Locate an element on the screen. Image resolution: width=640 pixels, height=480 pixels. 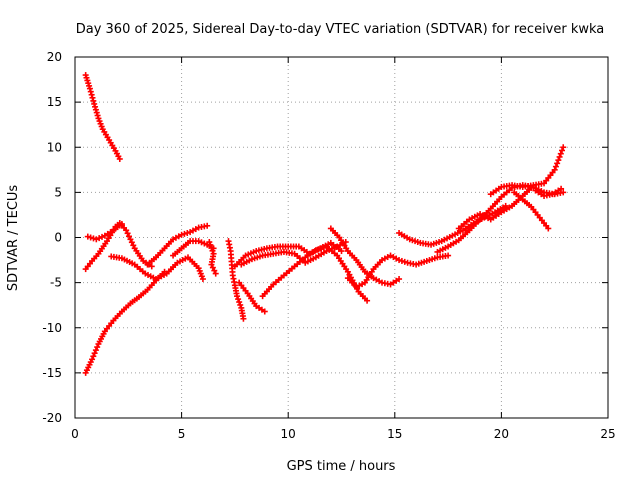
x-tick-label: 25 is located at coordinates (607, 434).